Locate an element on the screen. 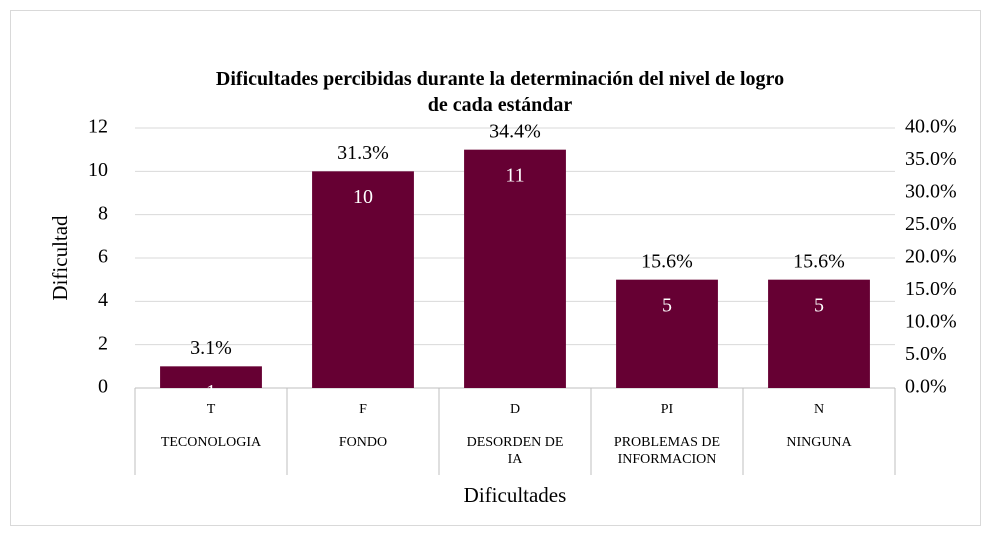 This screenshot has height=537, width=992. y2-tick-label: 15.0% is located at coordinates (931, 289).